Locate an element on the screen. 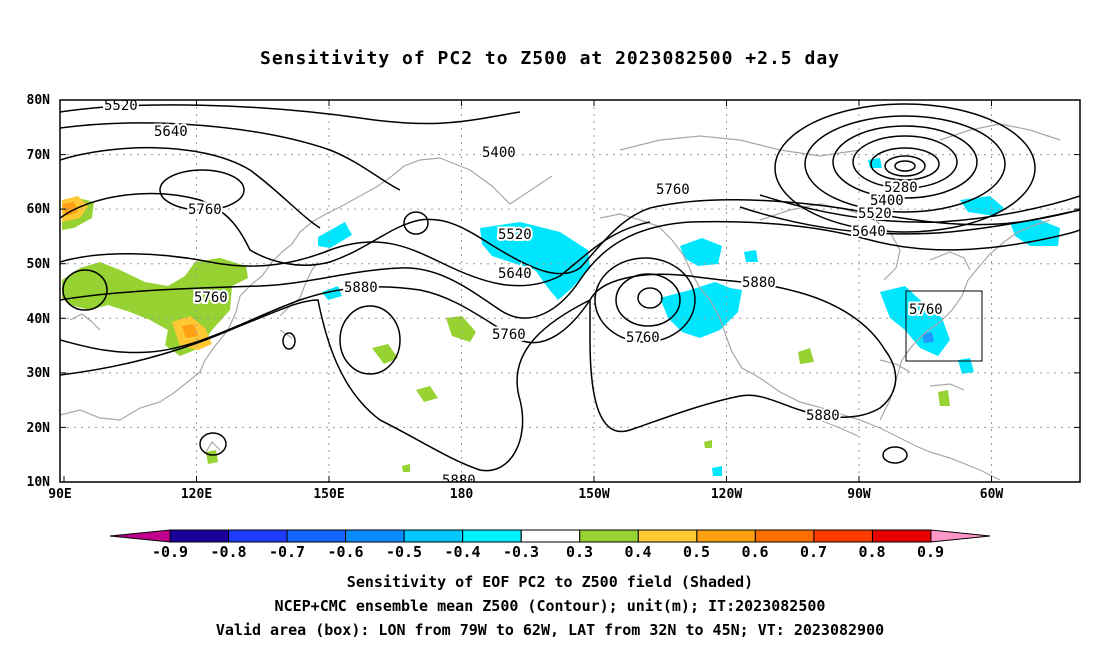 The width and height of the screenshot is (1100, 650). colorbar-low-arrow is located at coordinates (140, 536).